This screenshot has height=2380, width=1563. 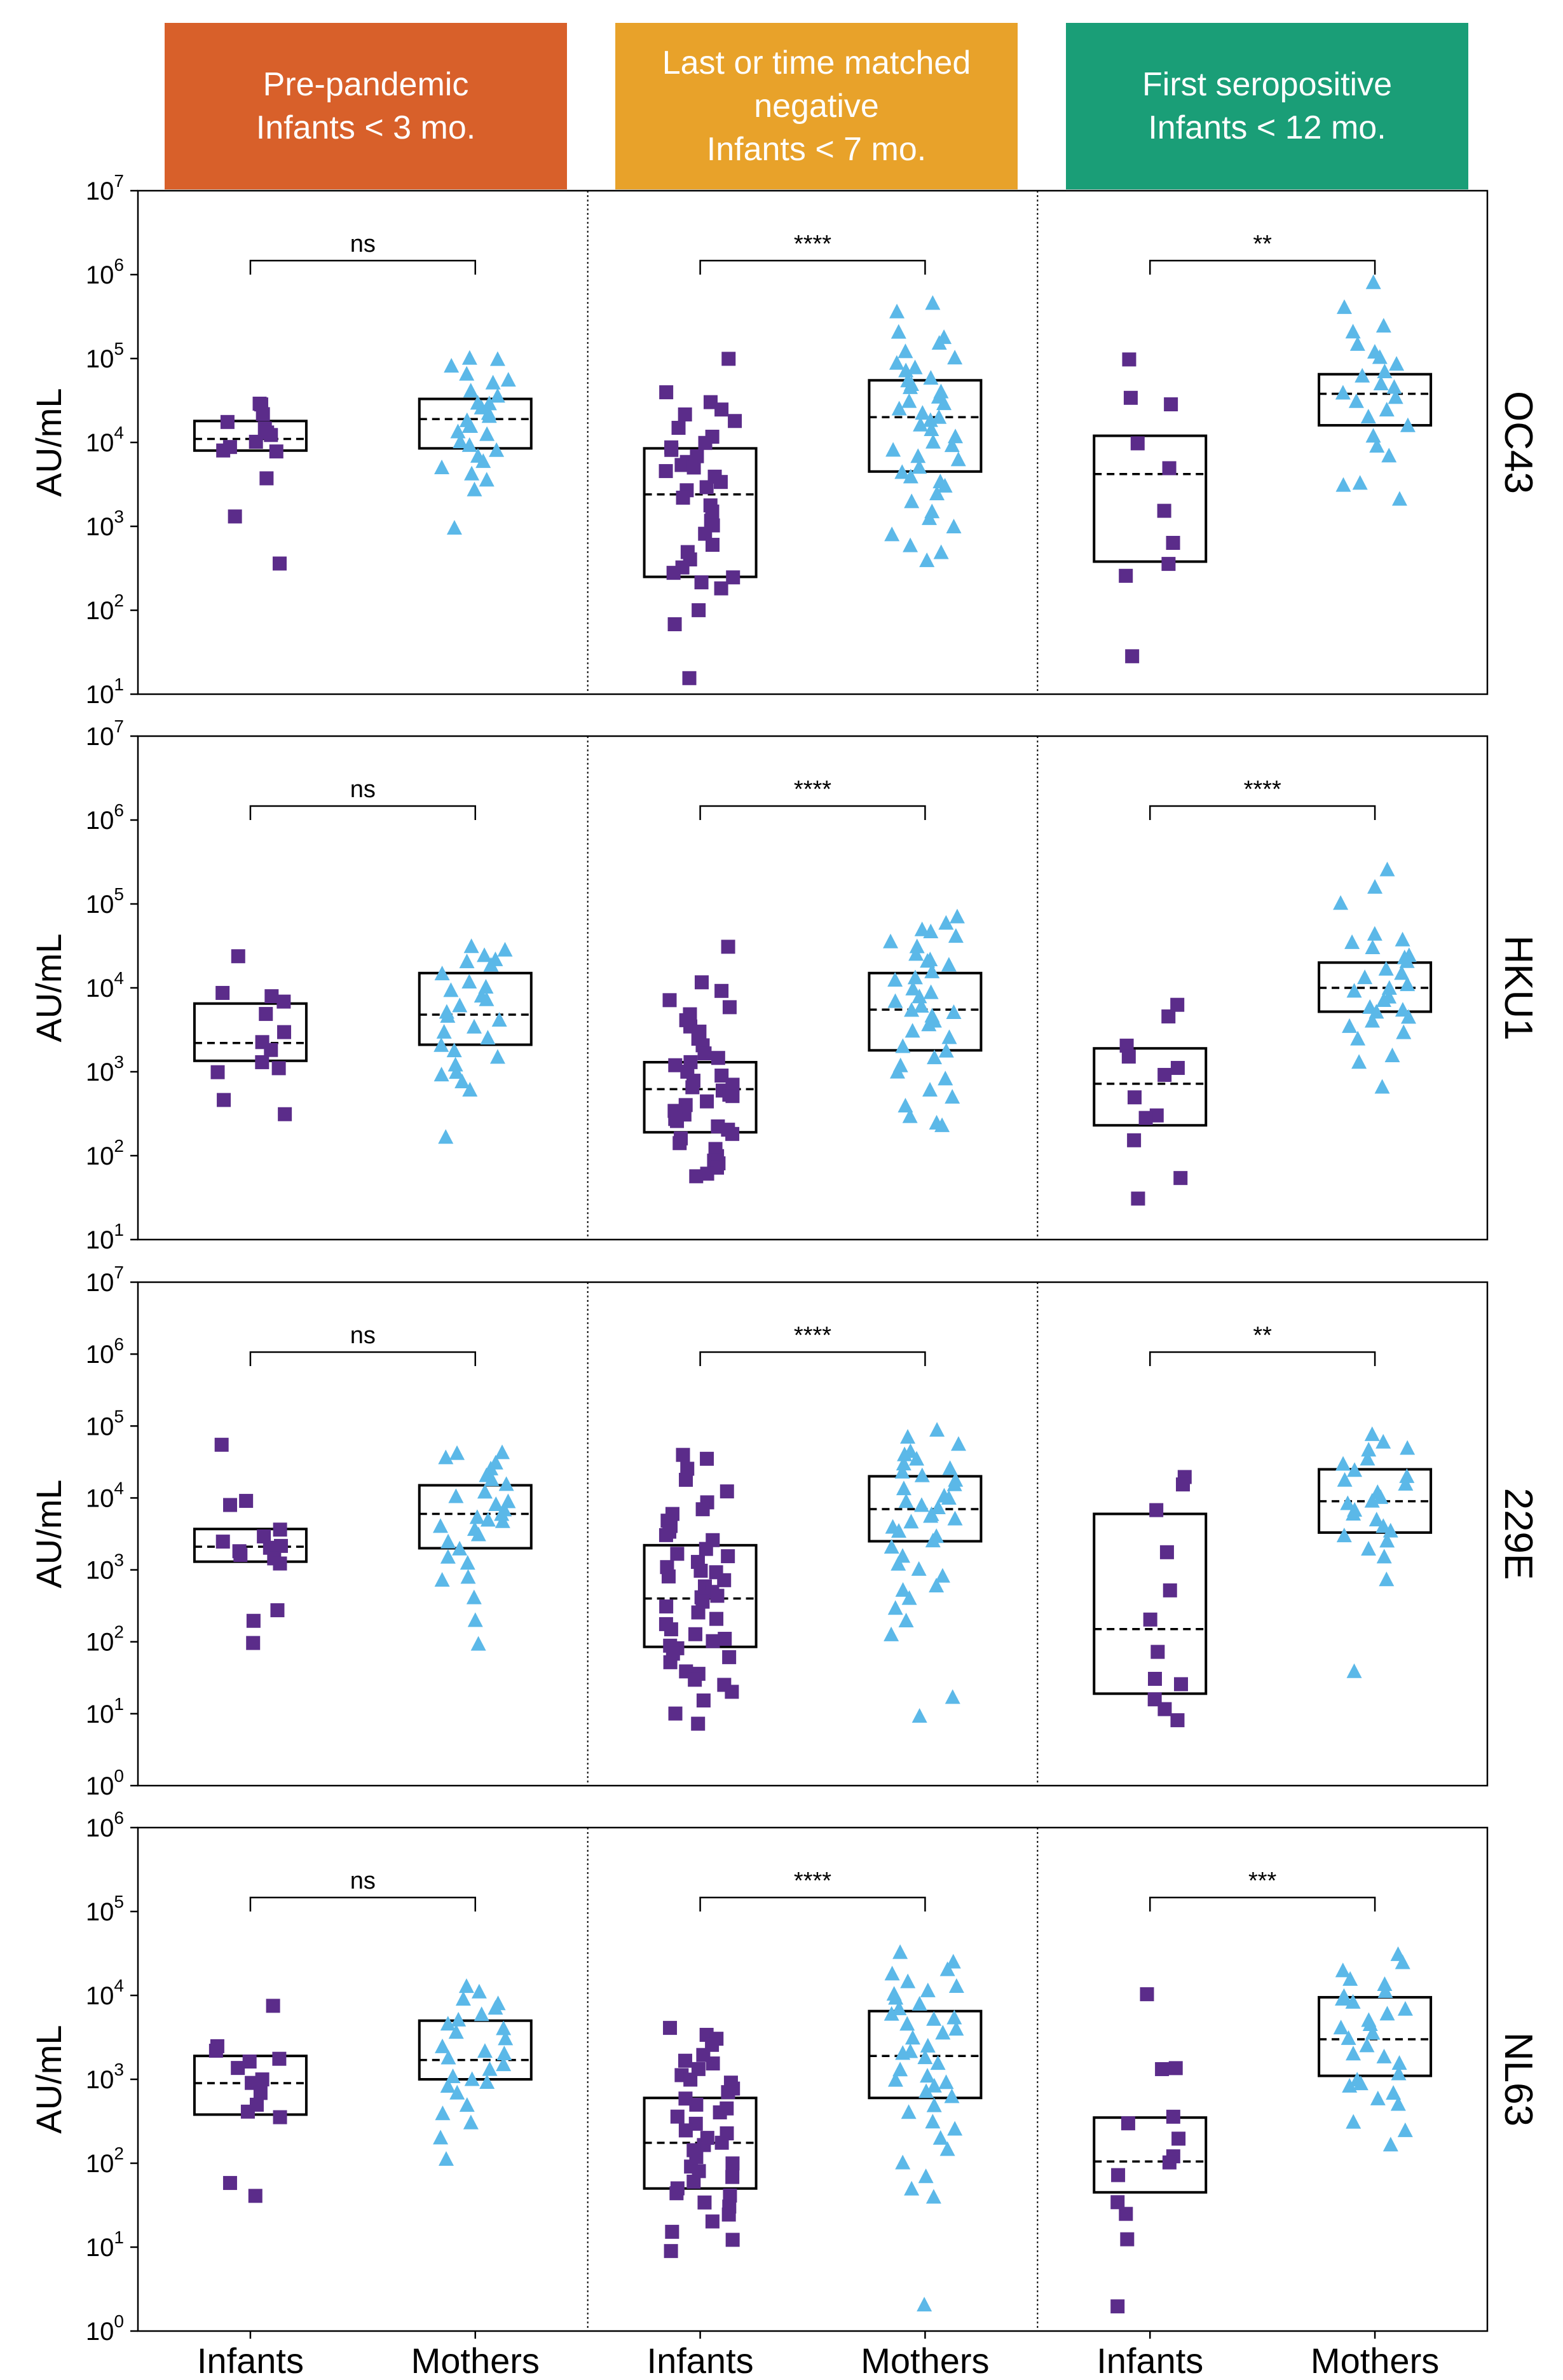 What do you see at coordinates (1267, 84) in the screenshot?
I see `group-header-line: First seropositive` at bounding box center [1267, 84].